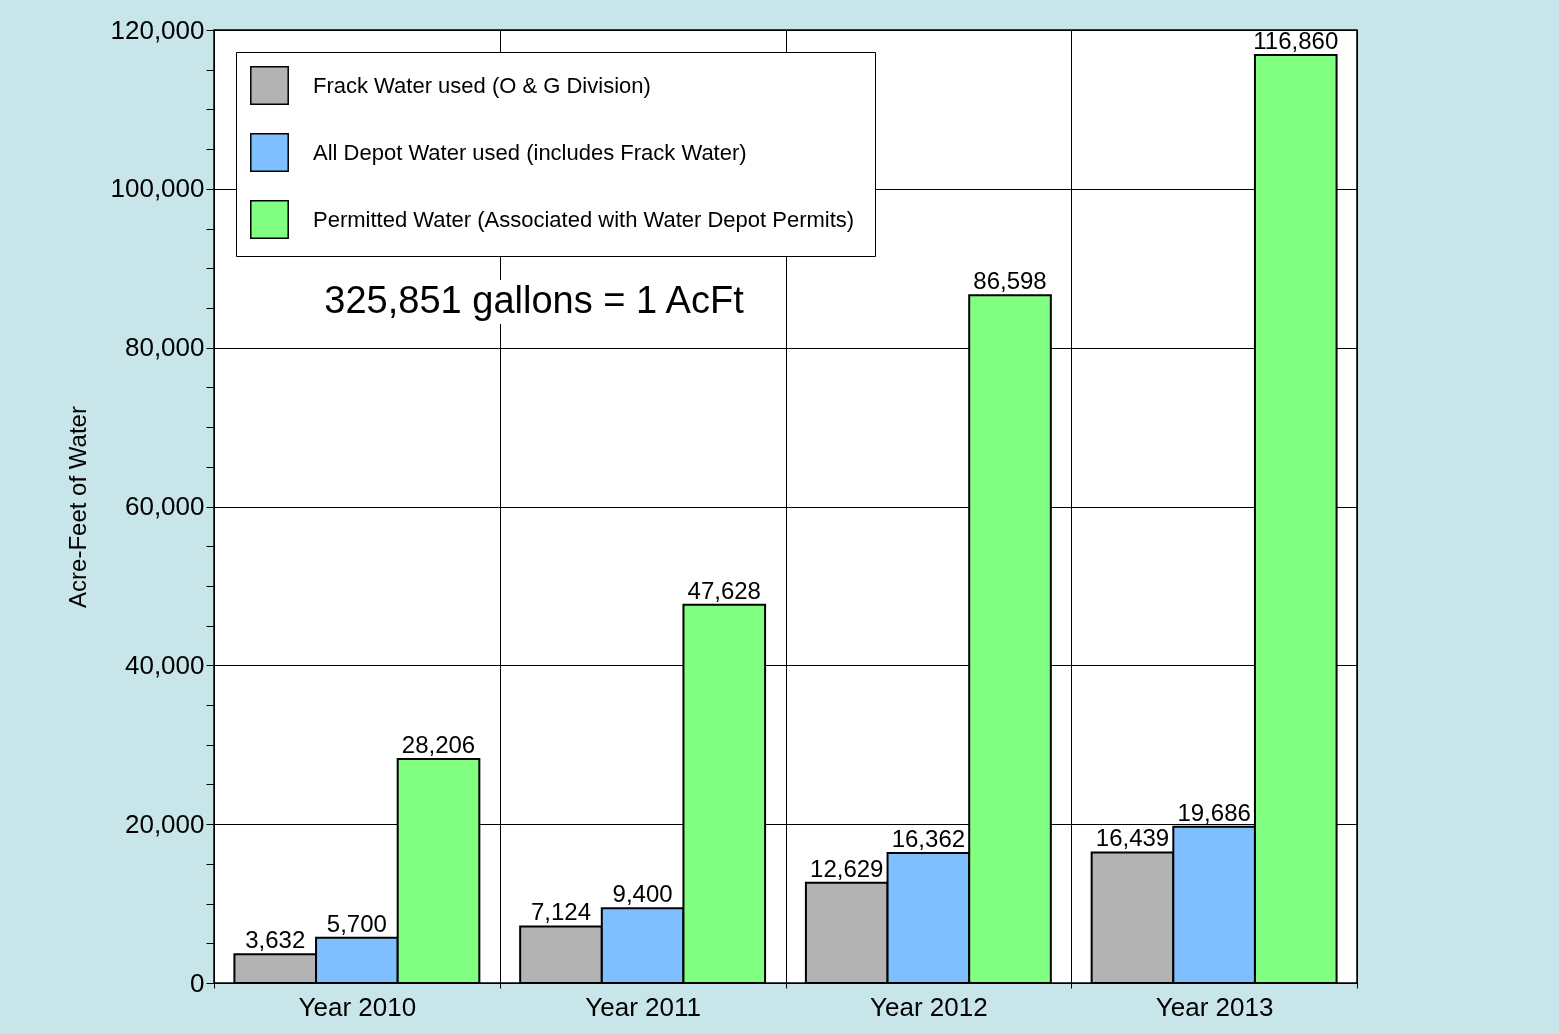  What do you see at coordinates (584, 219) in the screenshot?
I see `legend-label: Permitted Water (Associated with Water Depot Permits)` at bounding box center [584, 219].